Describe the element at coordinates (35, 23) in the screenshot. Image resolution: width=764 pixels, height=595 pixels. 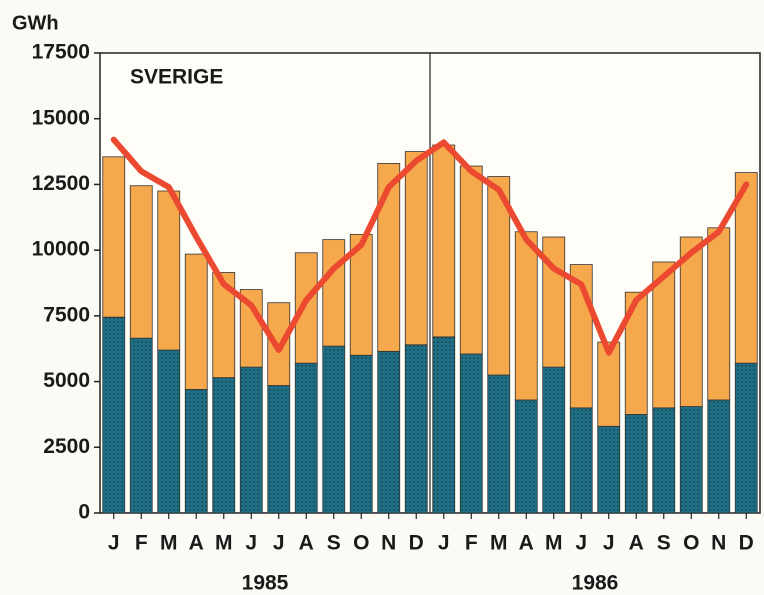
I see `y-axis-label: GWh` at that location.